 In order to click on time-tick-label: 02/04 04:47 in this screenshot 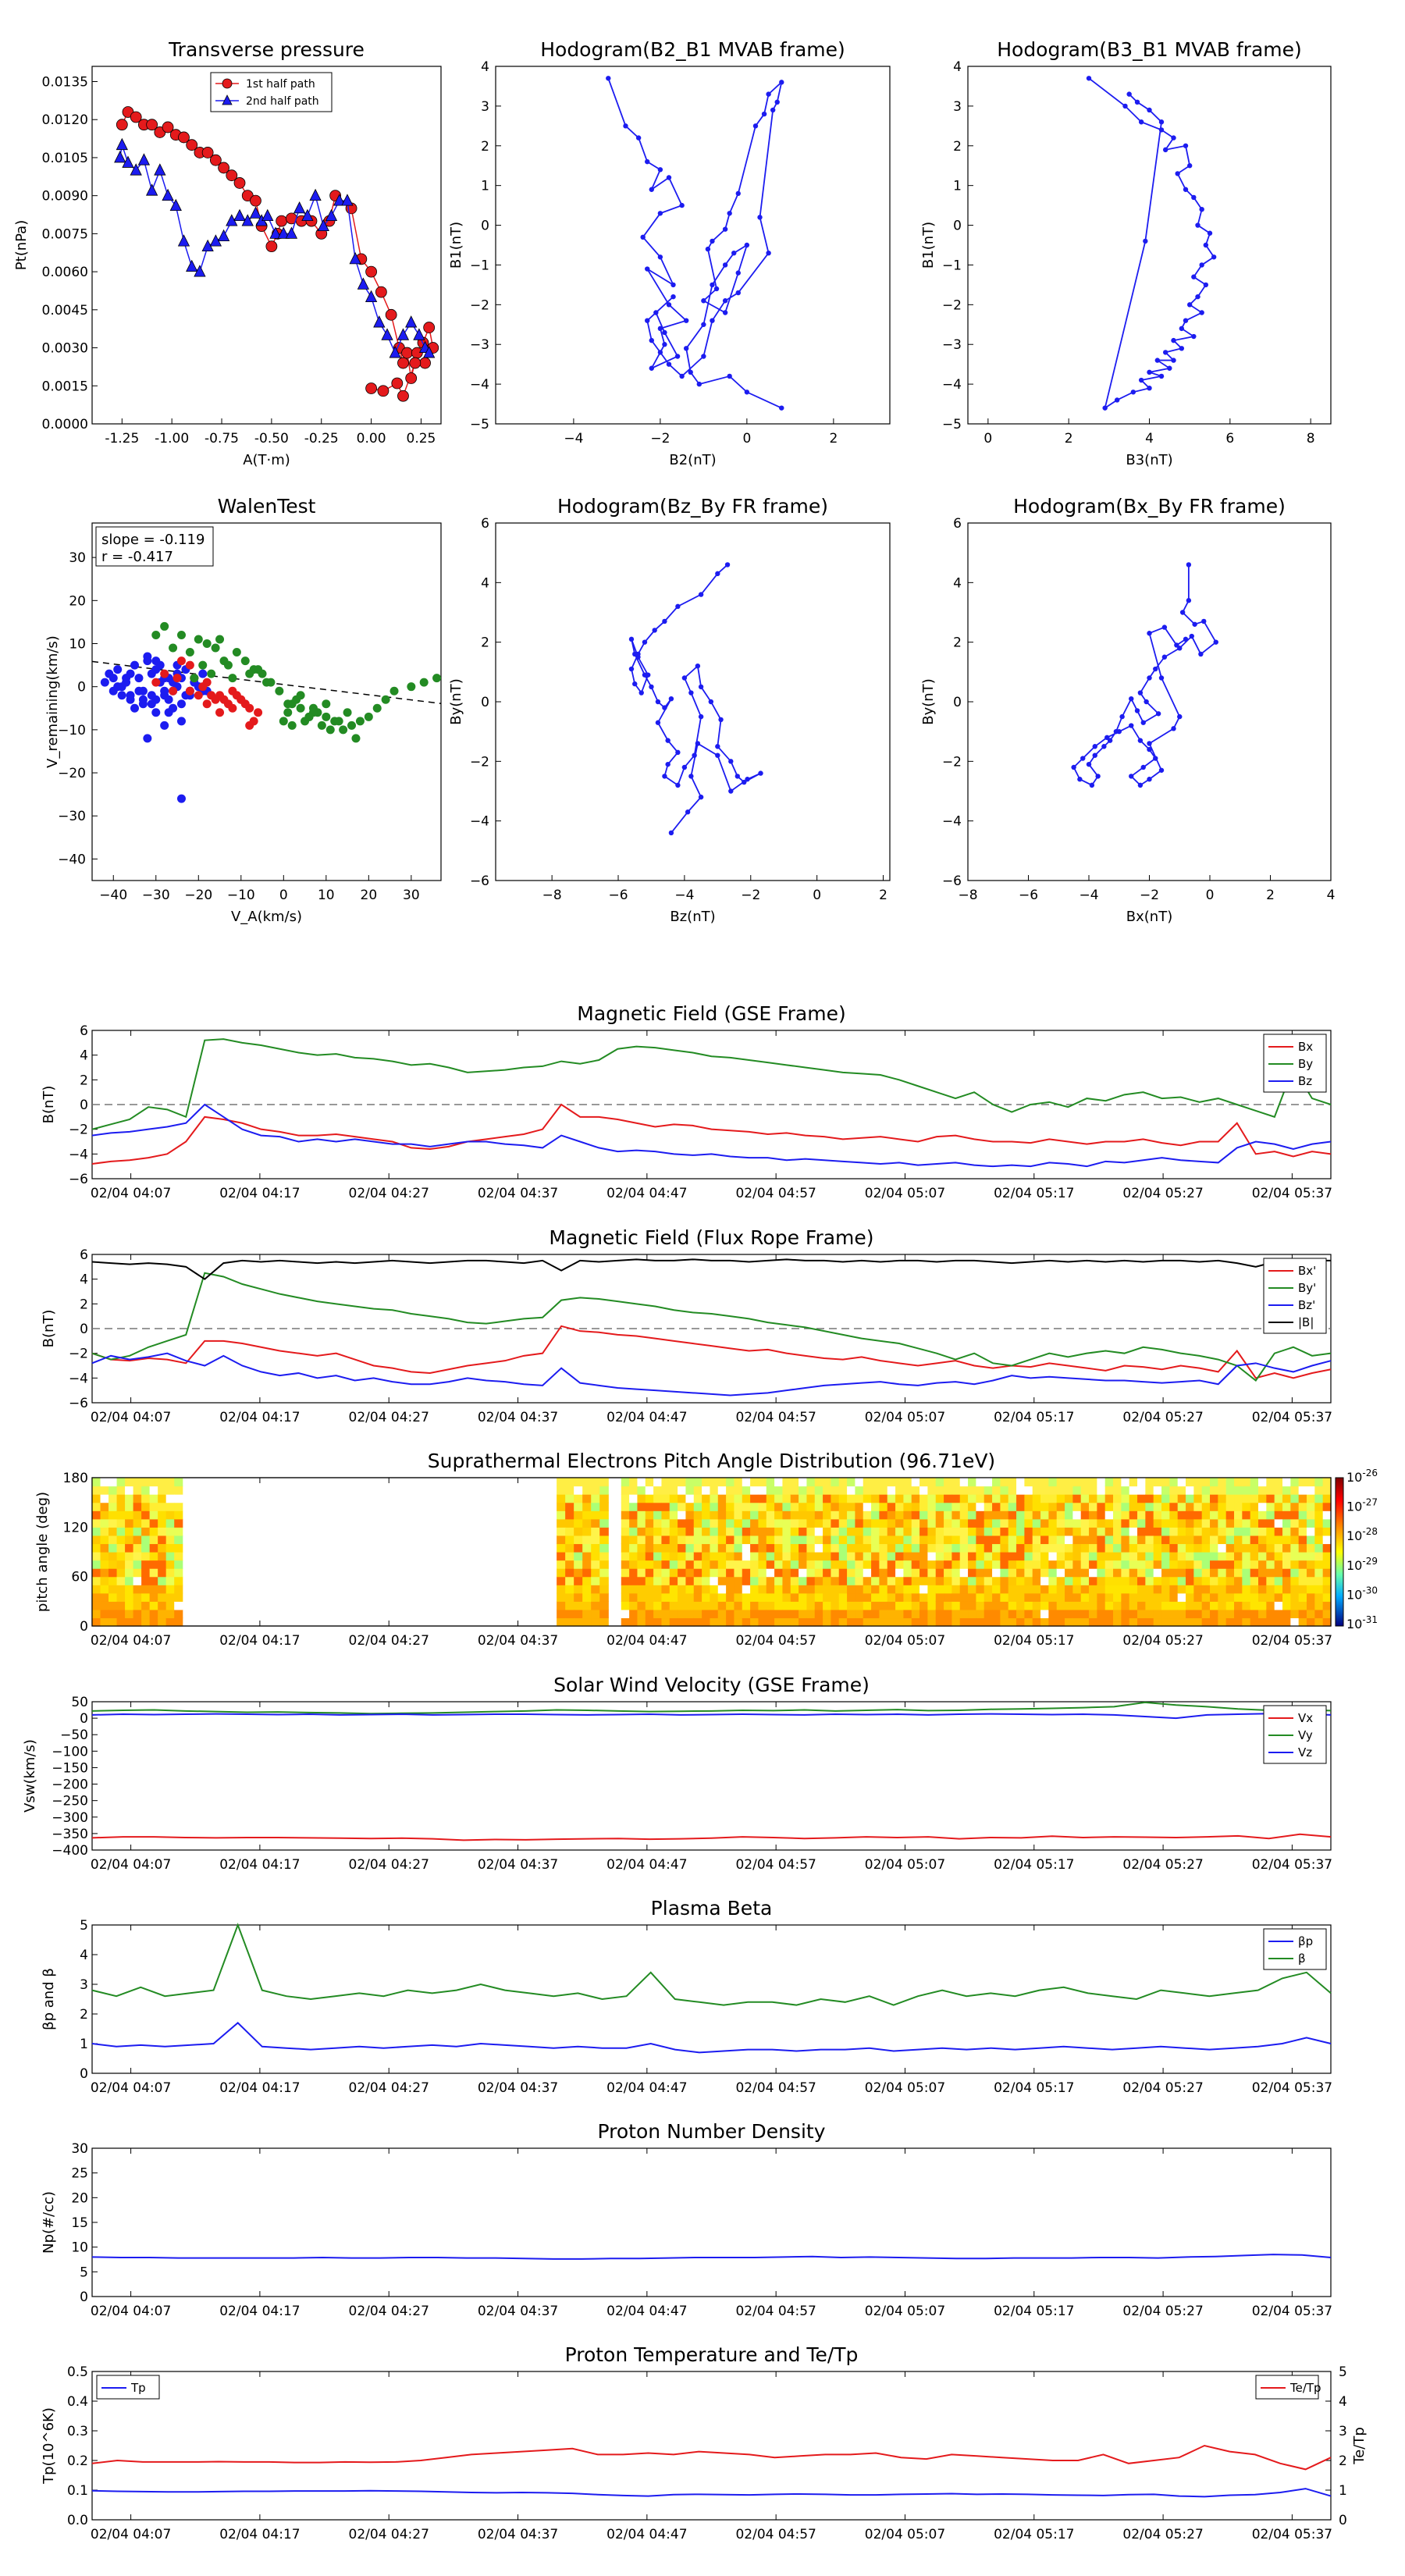, I will do `click(646, 2088)`.